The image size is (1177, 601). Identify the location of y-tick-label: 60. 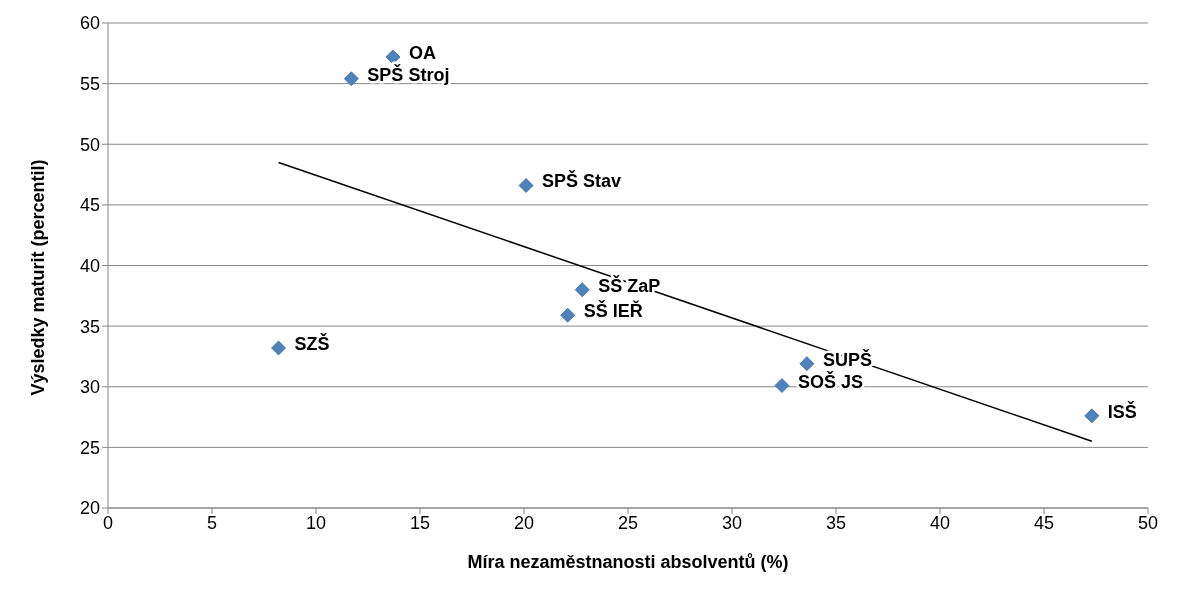
(89, 23).